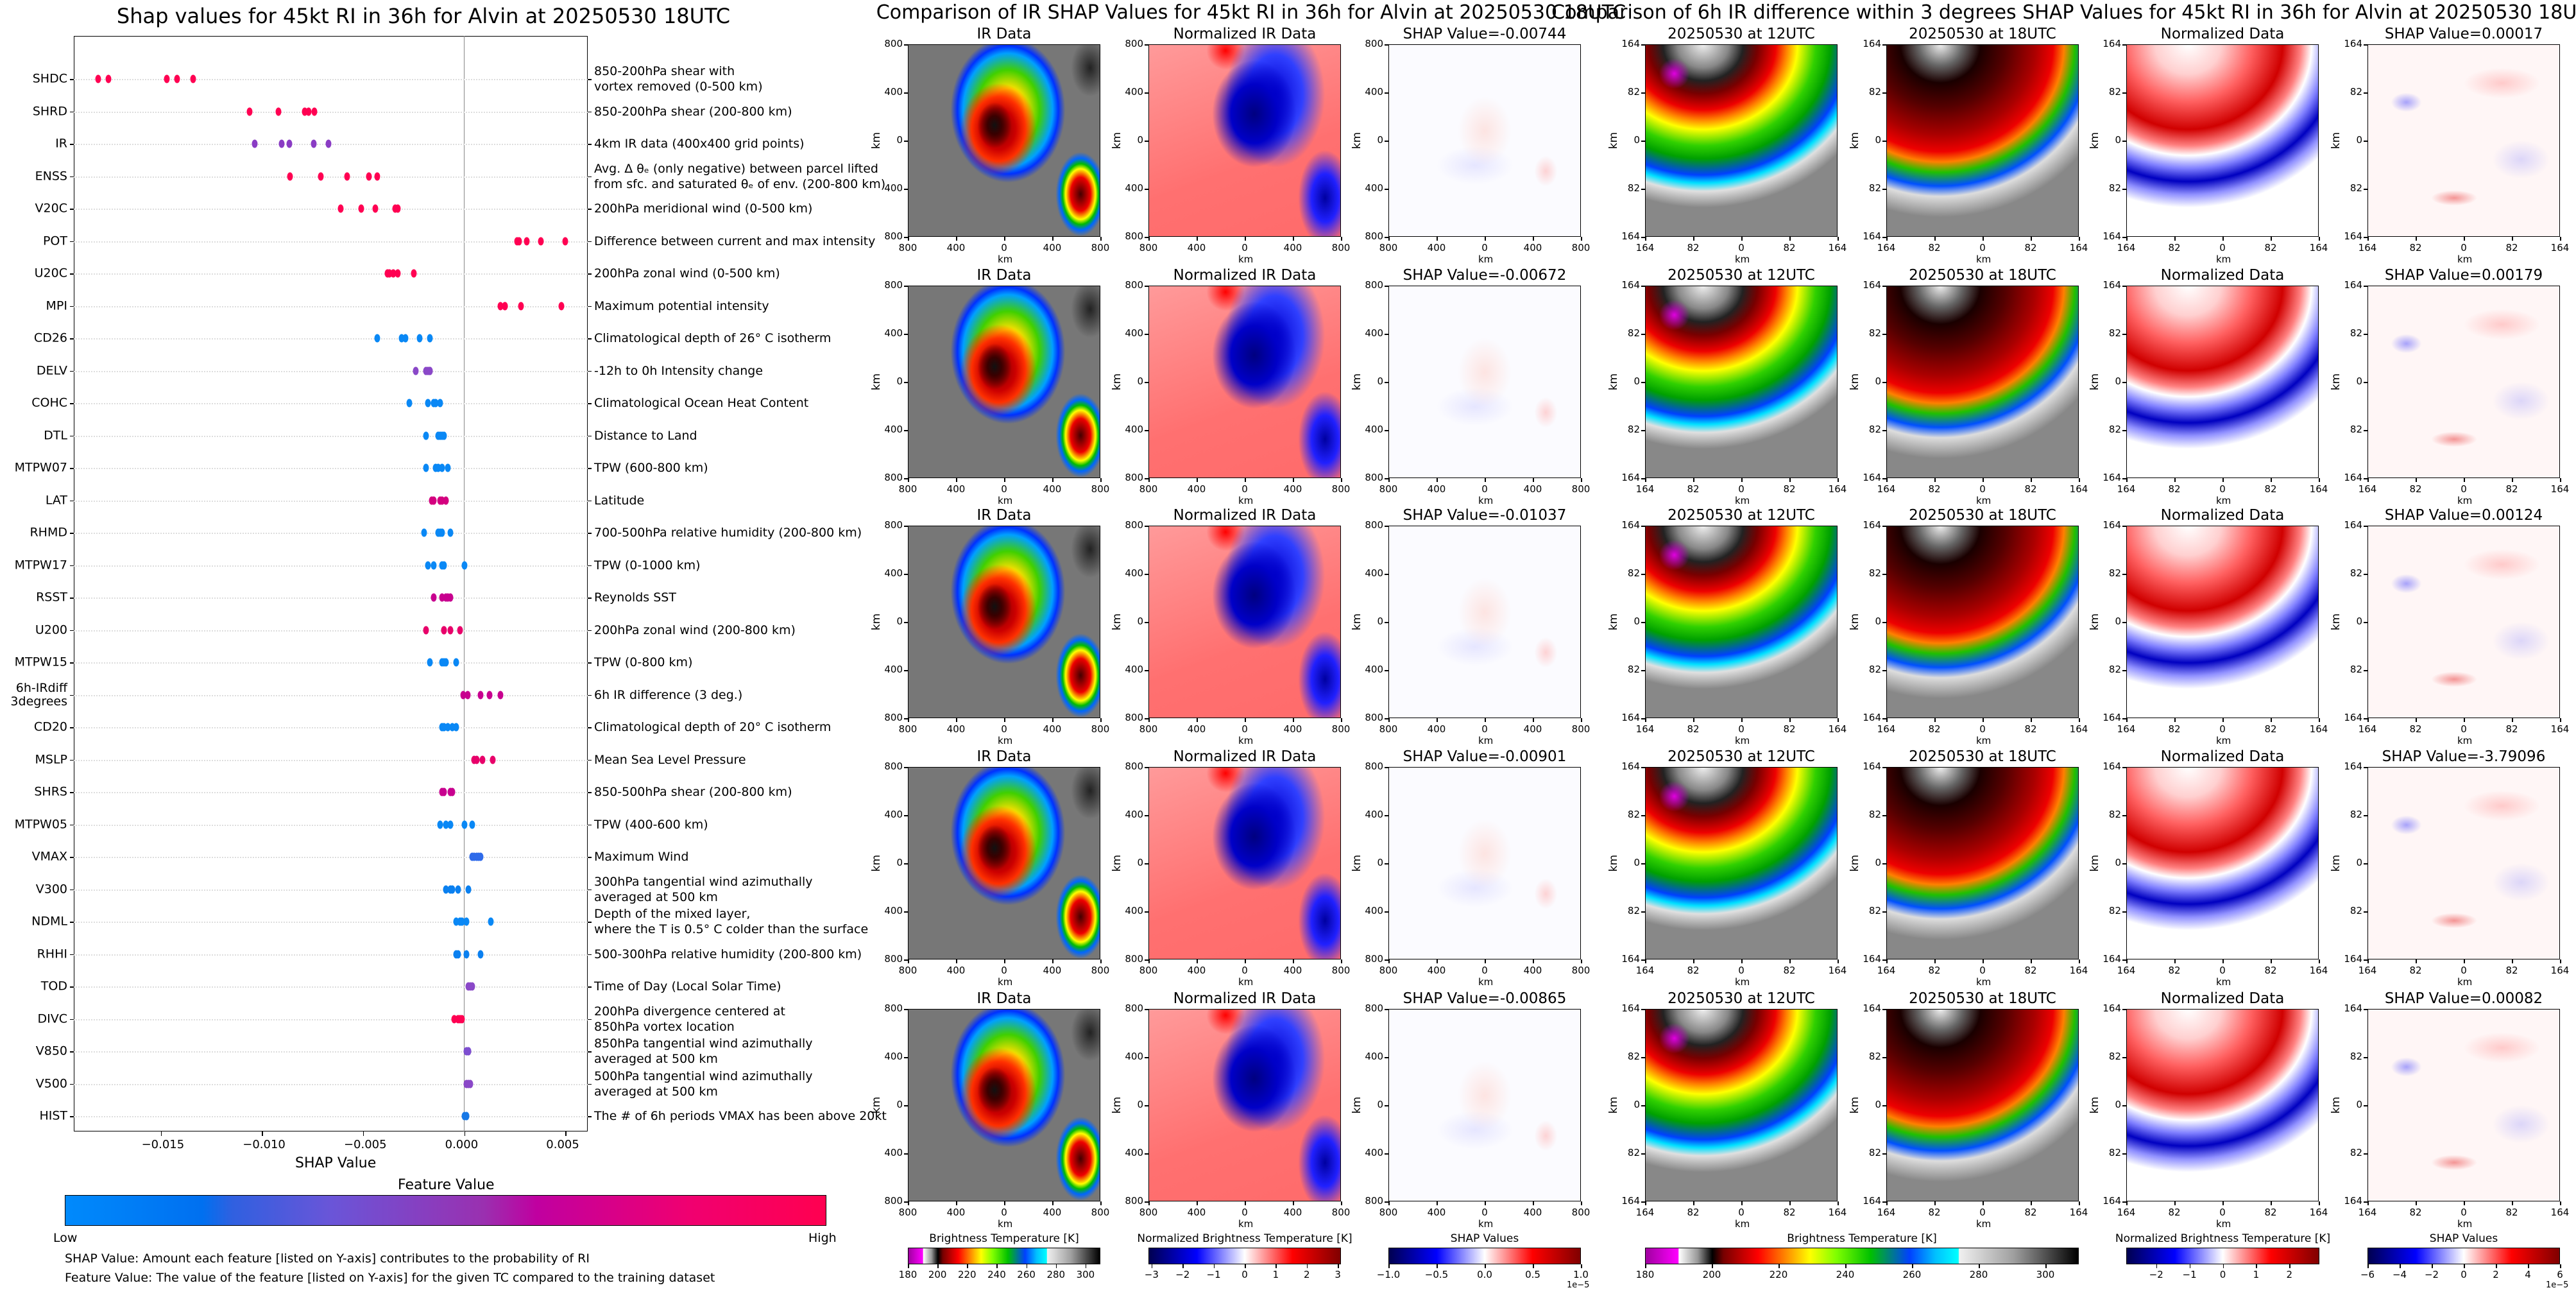 The height and width of the screenshot is (1290, 2576). I want to click on xtick-label: 400, so click(1292, 489).